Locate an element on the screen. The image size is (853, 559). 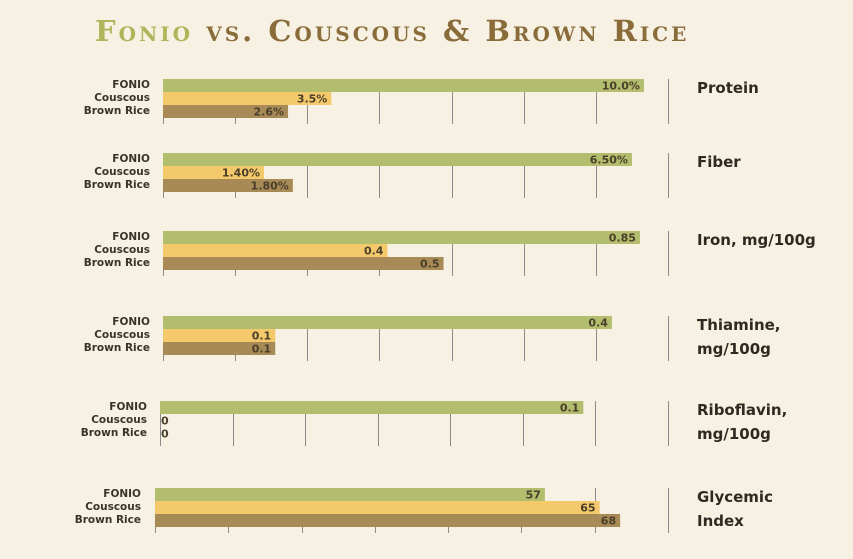
data-label: 6.50% is located at coordinates (609, 160).